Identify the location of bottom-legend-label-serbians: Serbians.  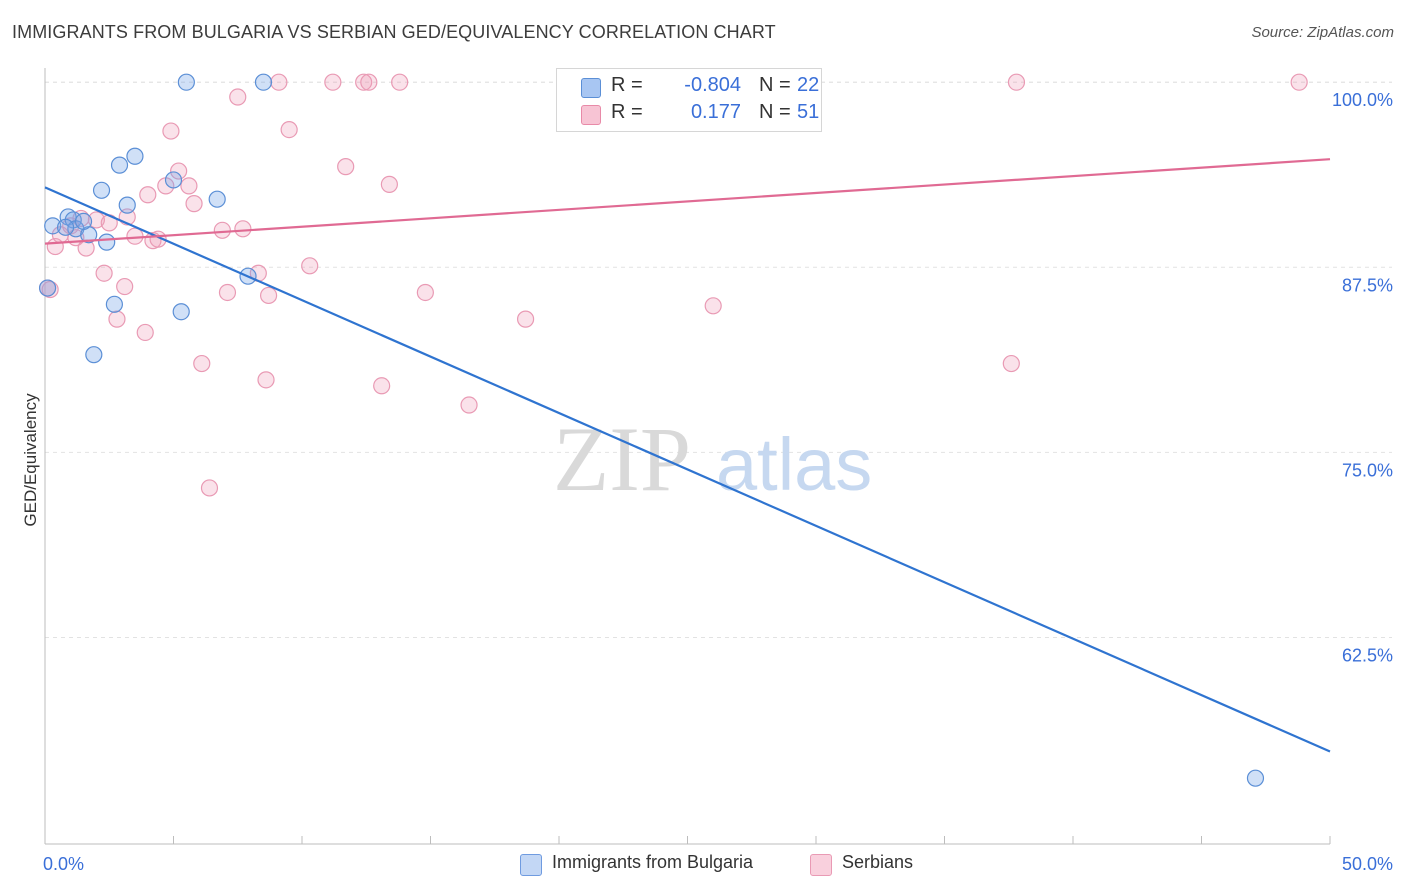
(878, 862).